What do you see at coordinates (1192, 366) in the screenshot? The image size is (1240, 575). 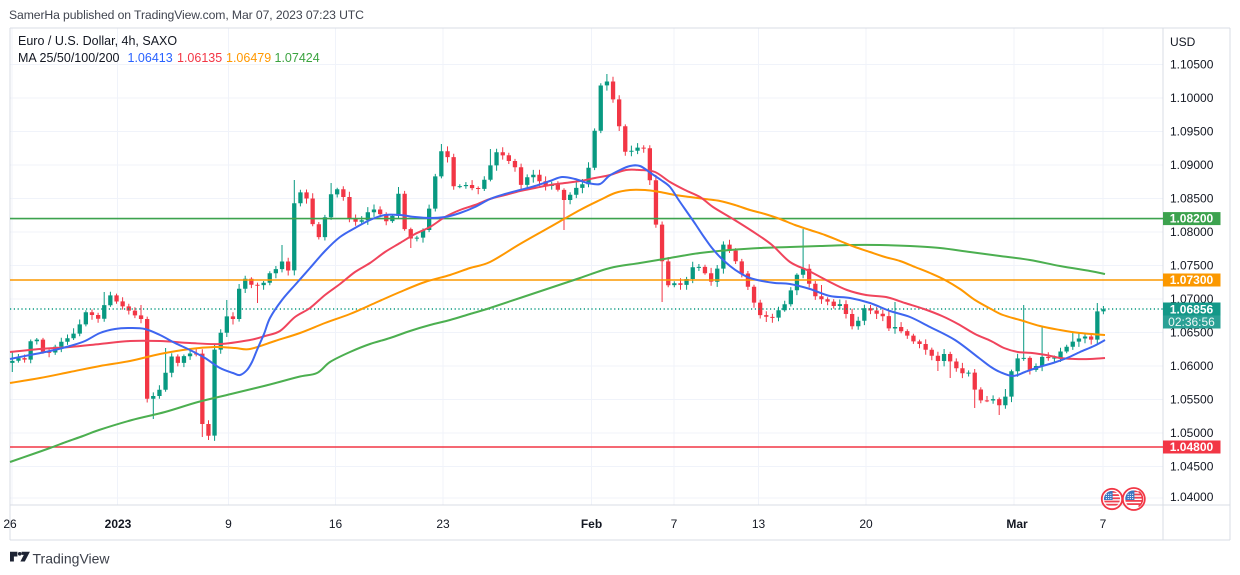 I see `svg-text: 1.06000` at bounding box center [1192, 366].